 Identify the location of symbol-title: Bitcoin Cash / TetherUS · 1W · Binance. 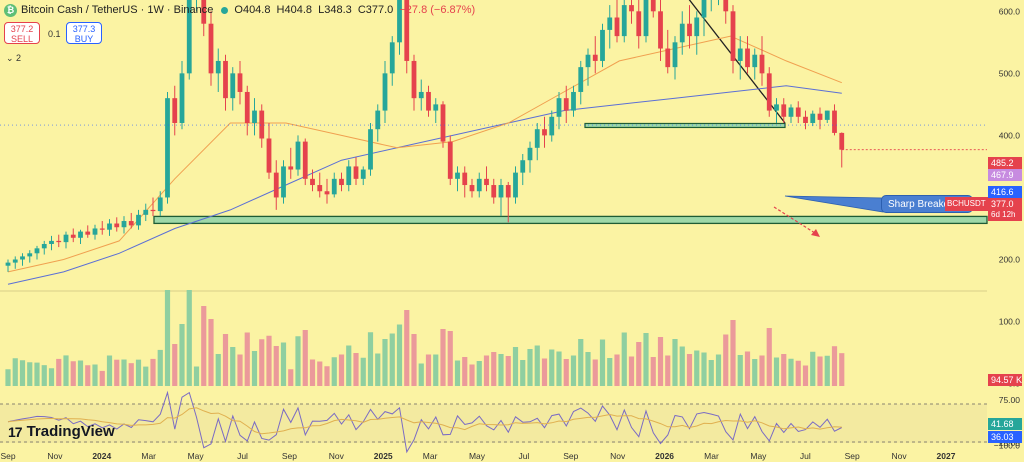
(117, 10).